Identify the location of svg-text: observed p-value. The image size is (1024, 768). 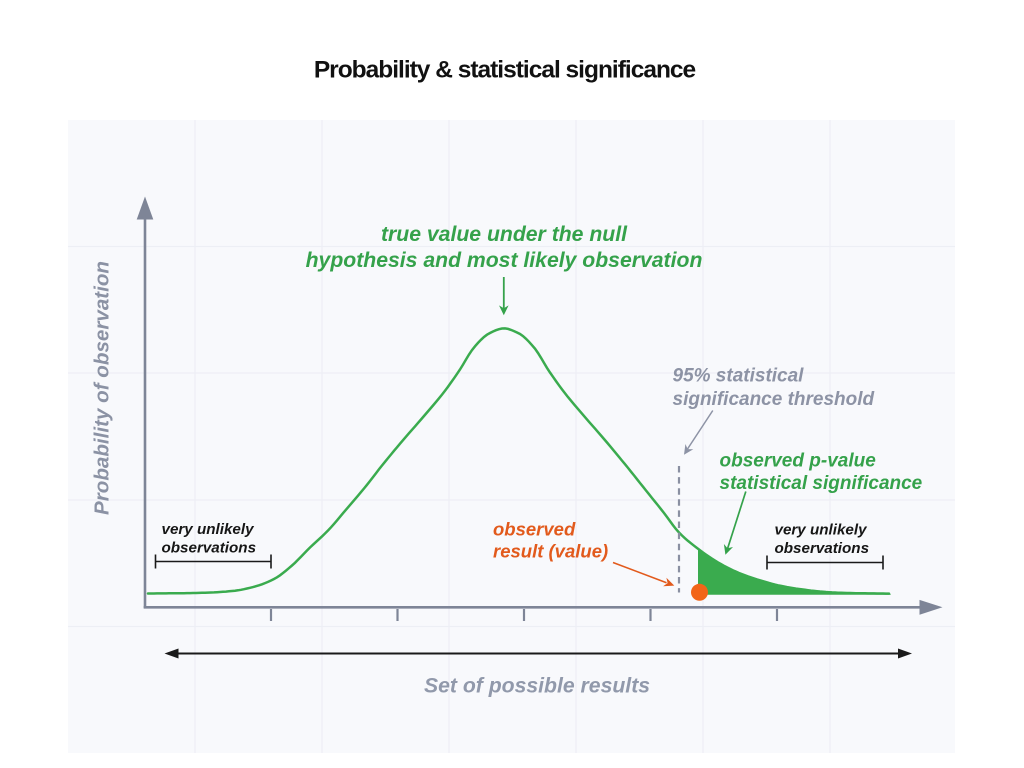
(798, 461).